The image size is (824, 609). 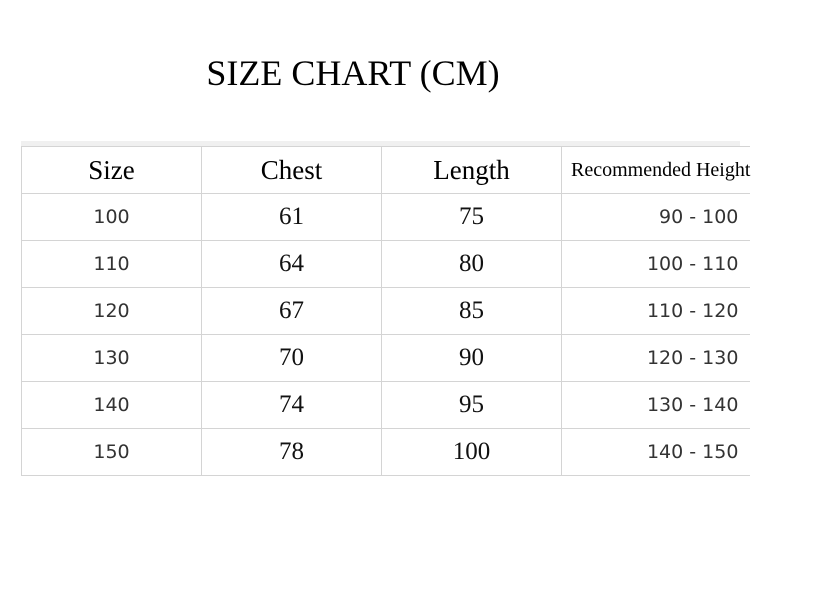 What do you see at coordinates (656, 311) in the screenshot?
I see `cell-height: 110 - 120` at bounding box center [656, 311].